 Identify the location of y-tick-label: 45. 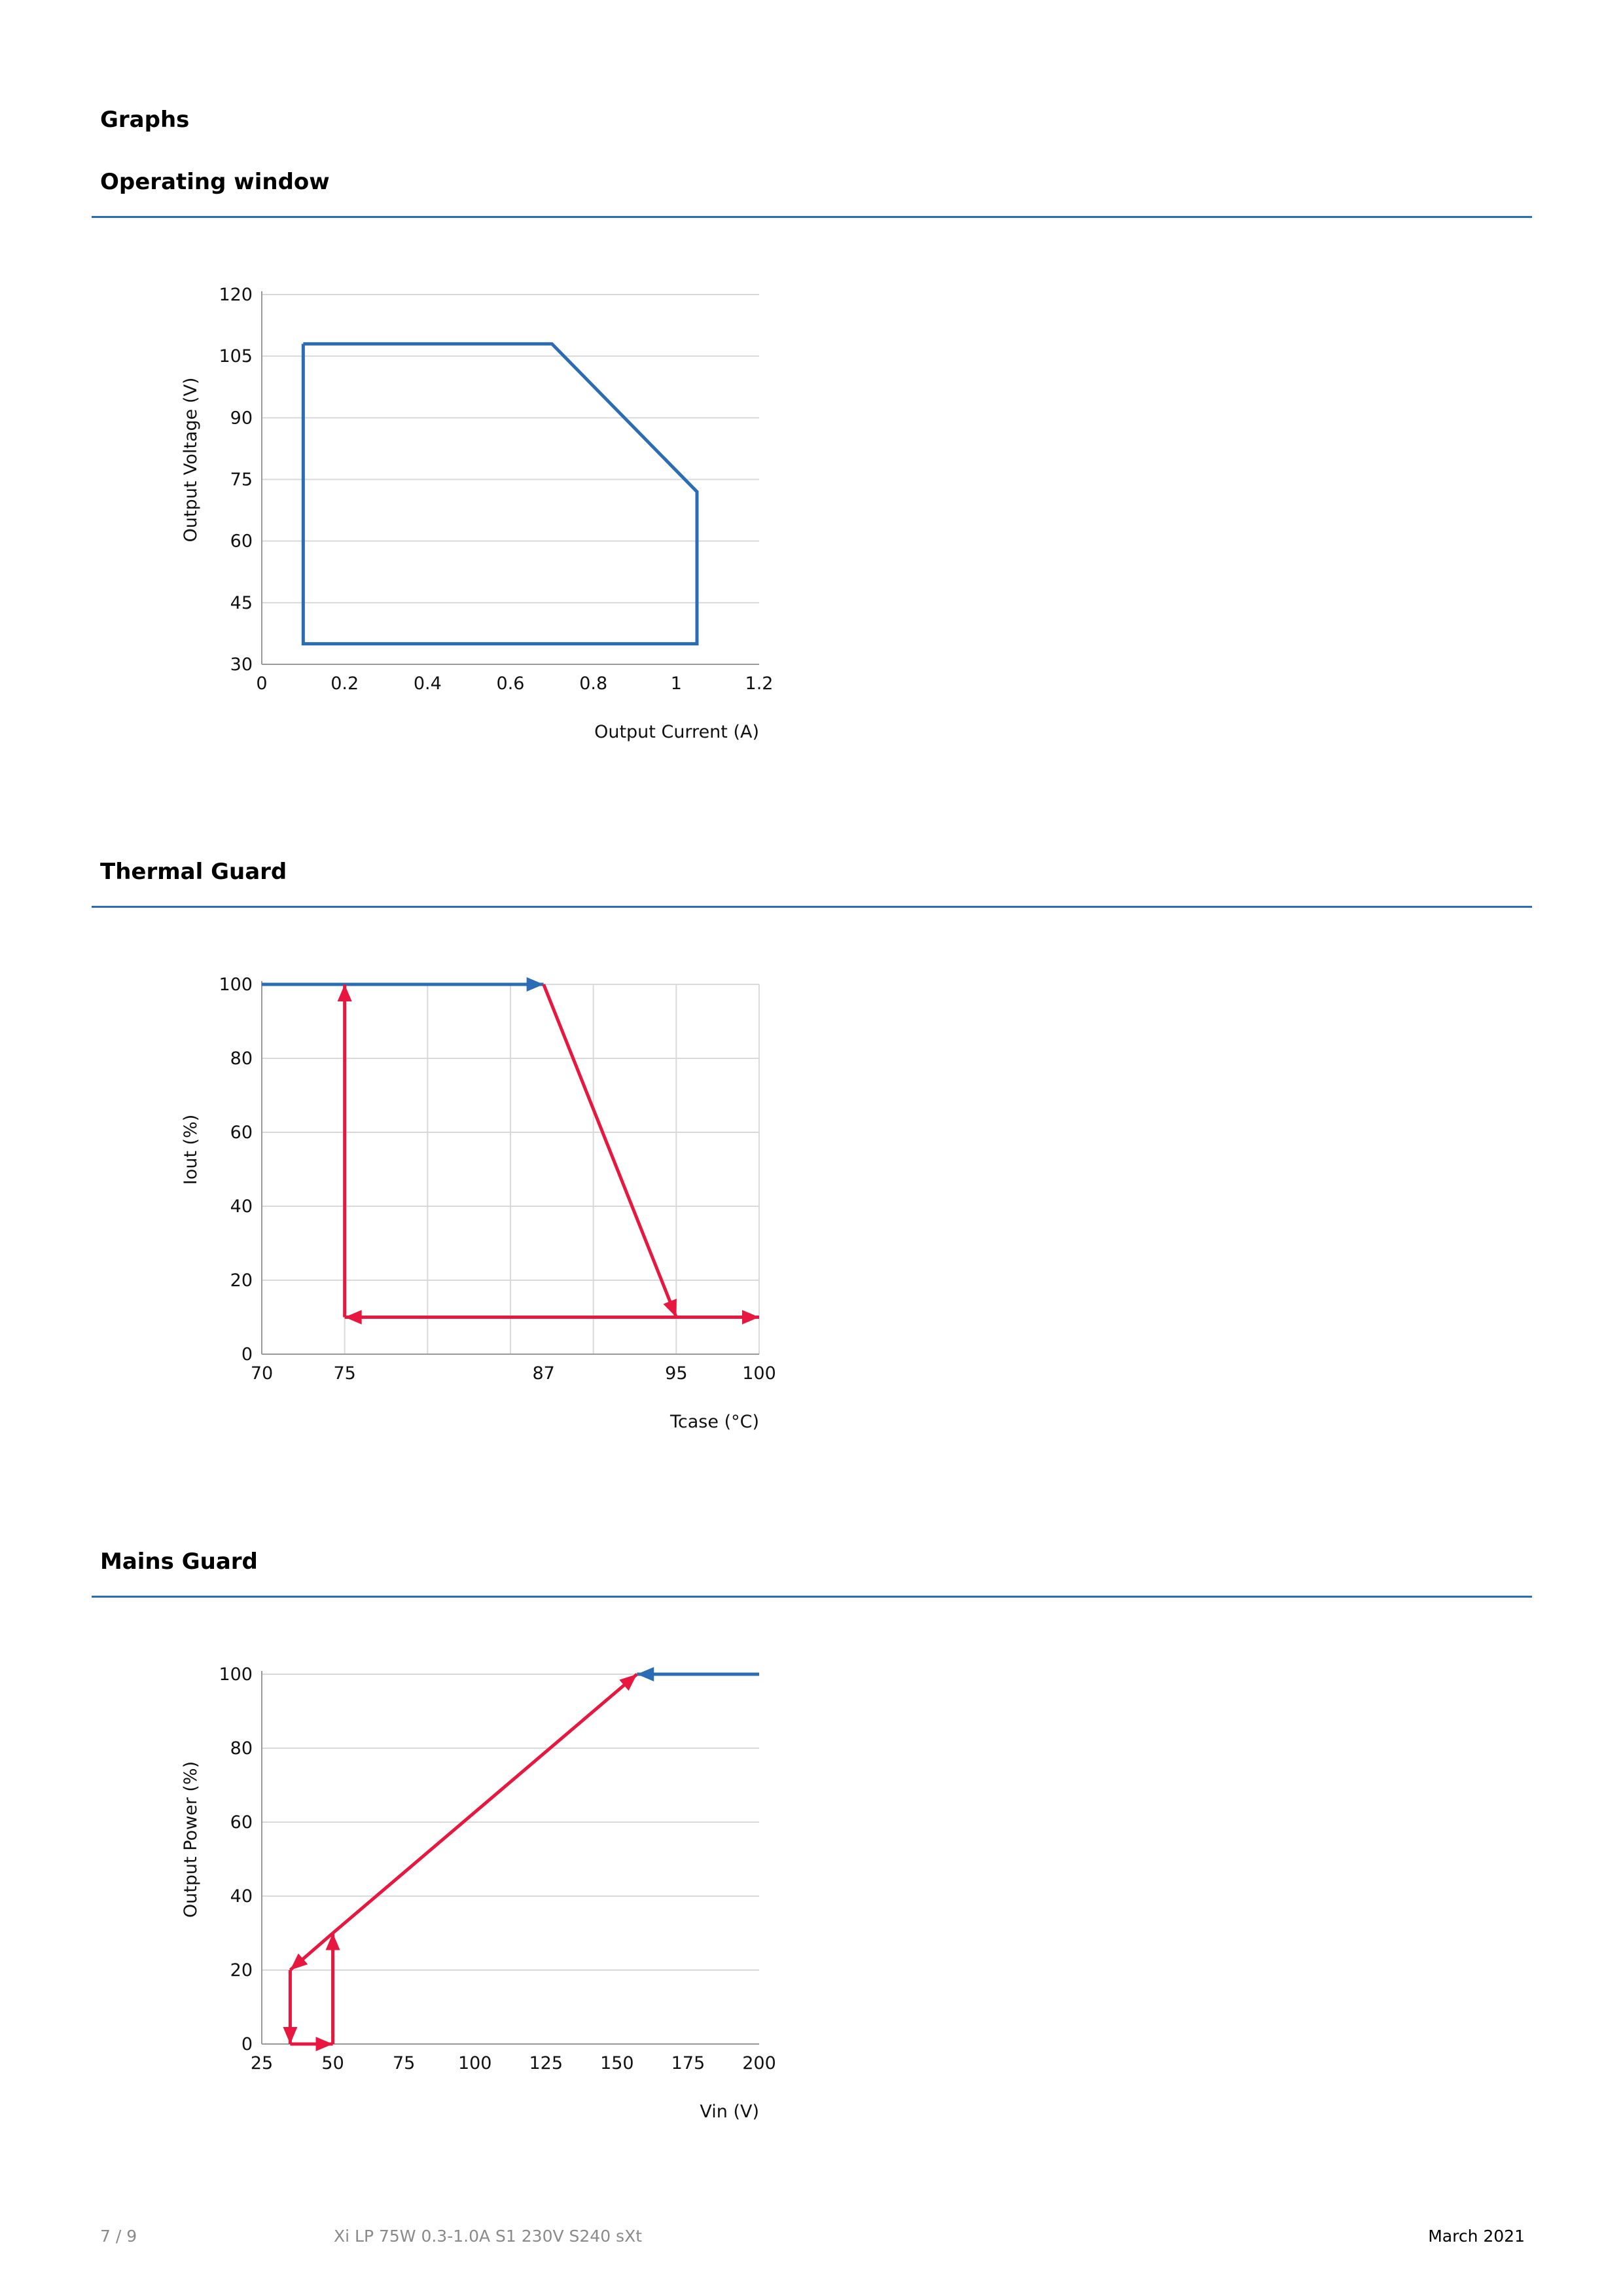
(241, 603).